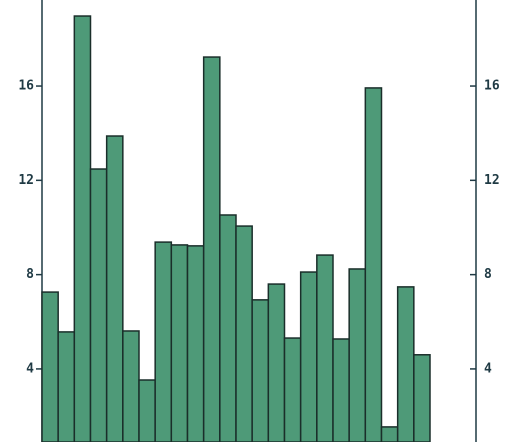 This screenshot has width=530, height=442. I want to click on y-tick-label: 12, so click(26, 180).